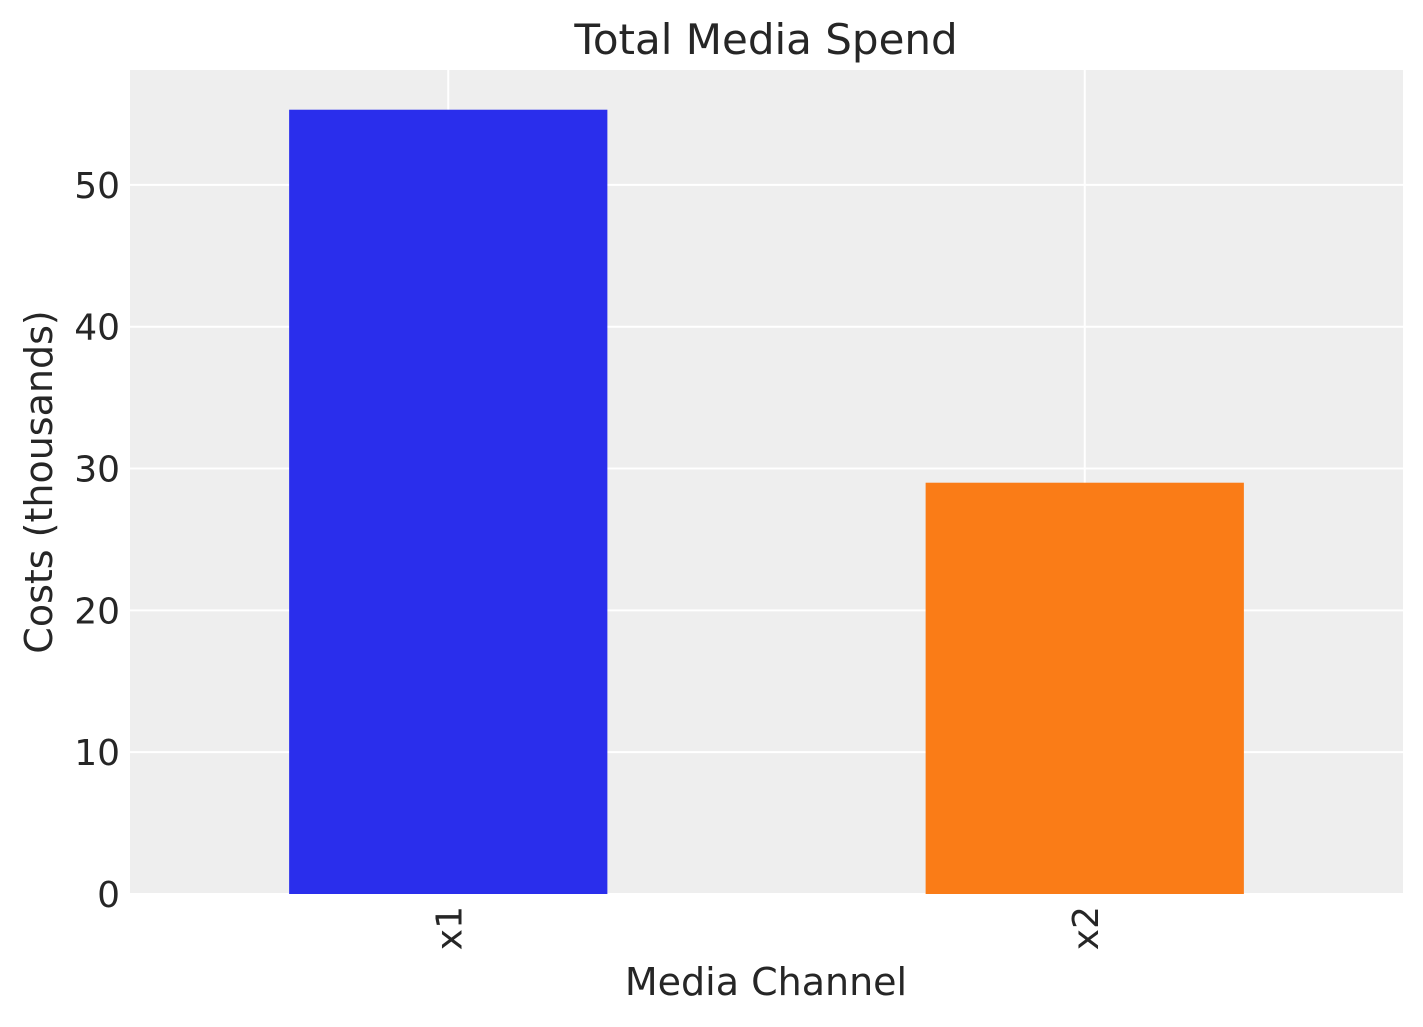  I want to click on y-tick-label: 50, so click(97, 186).